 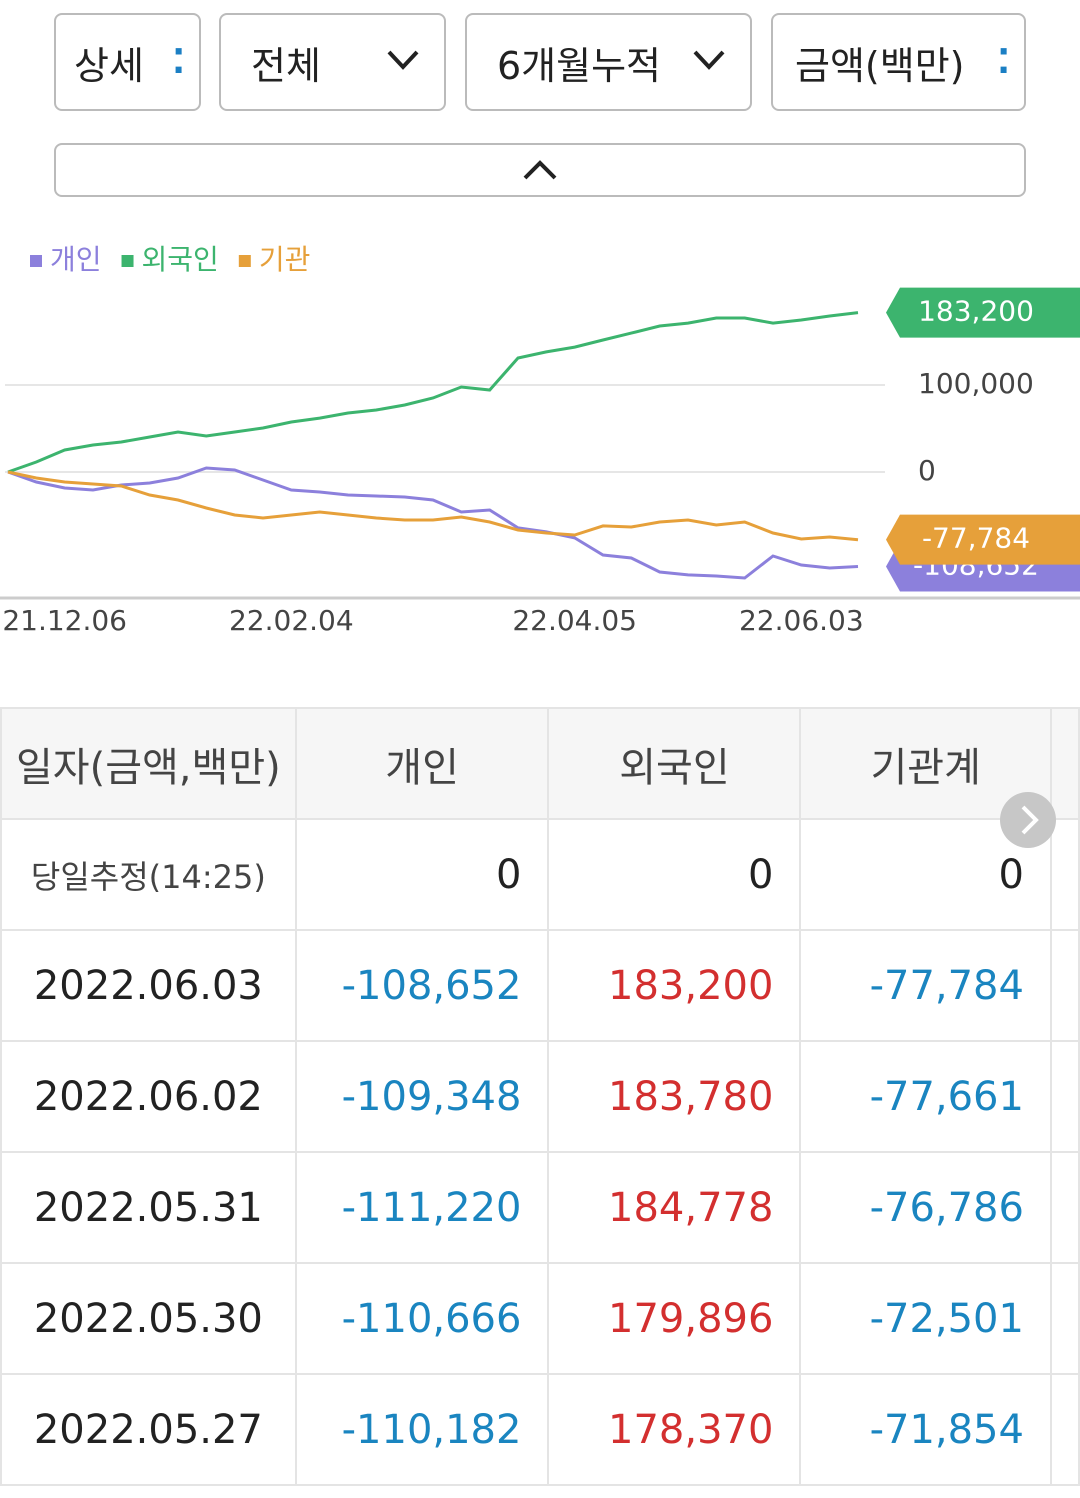 I want to click on value-cell: -110,666, so click(x=422, y=1318).